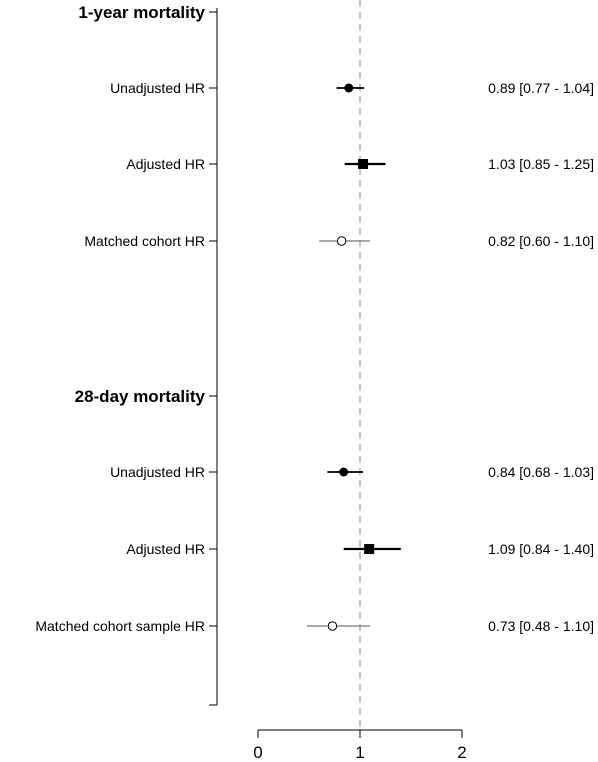 The image size is (598, 762). Describe the element at coordinates (541, 88) in the screenshot. I see `estimate-label: 0.89 [0.77 - 1.04]` at that location.